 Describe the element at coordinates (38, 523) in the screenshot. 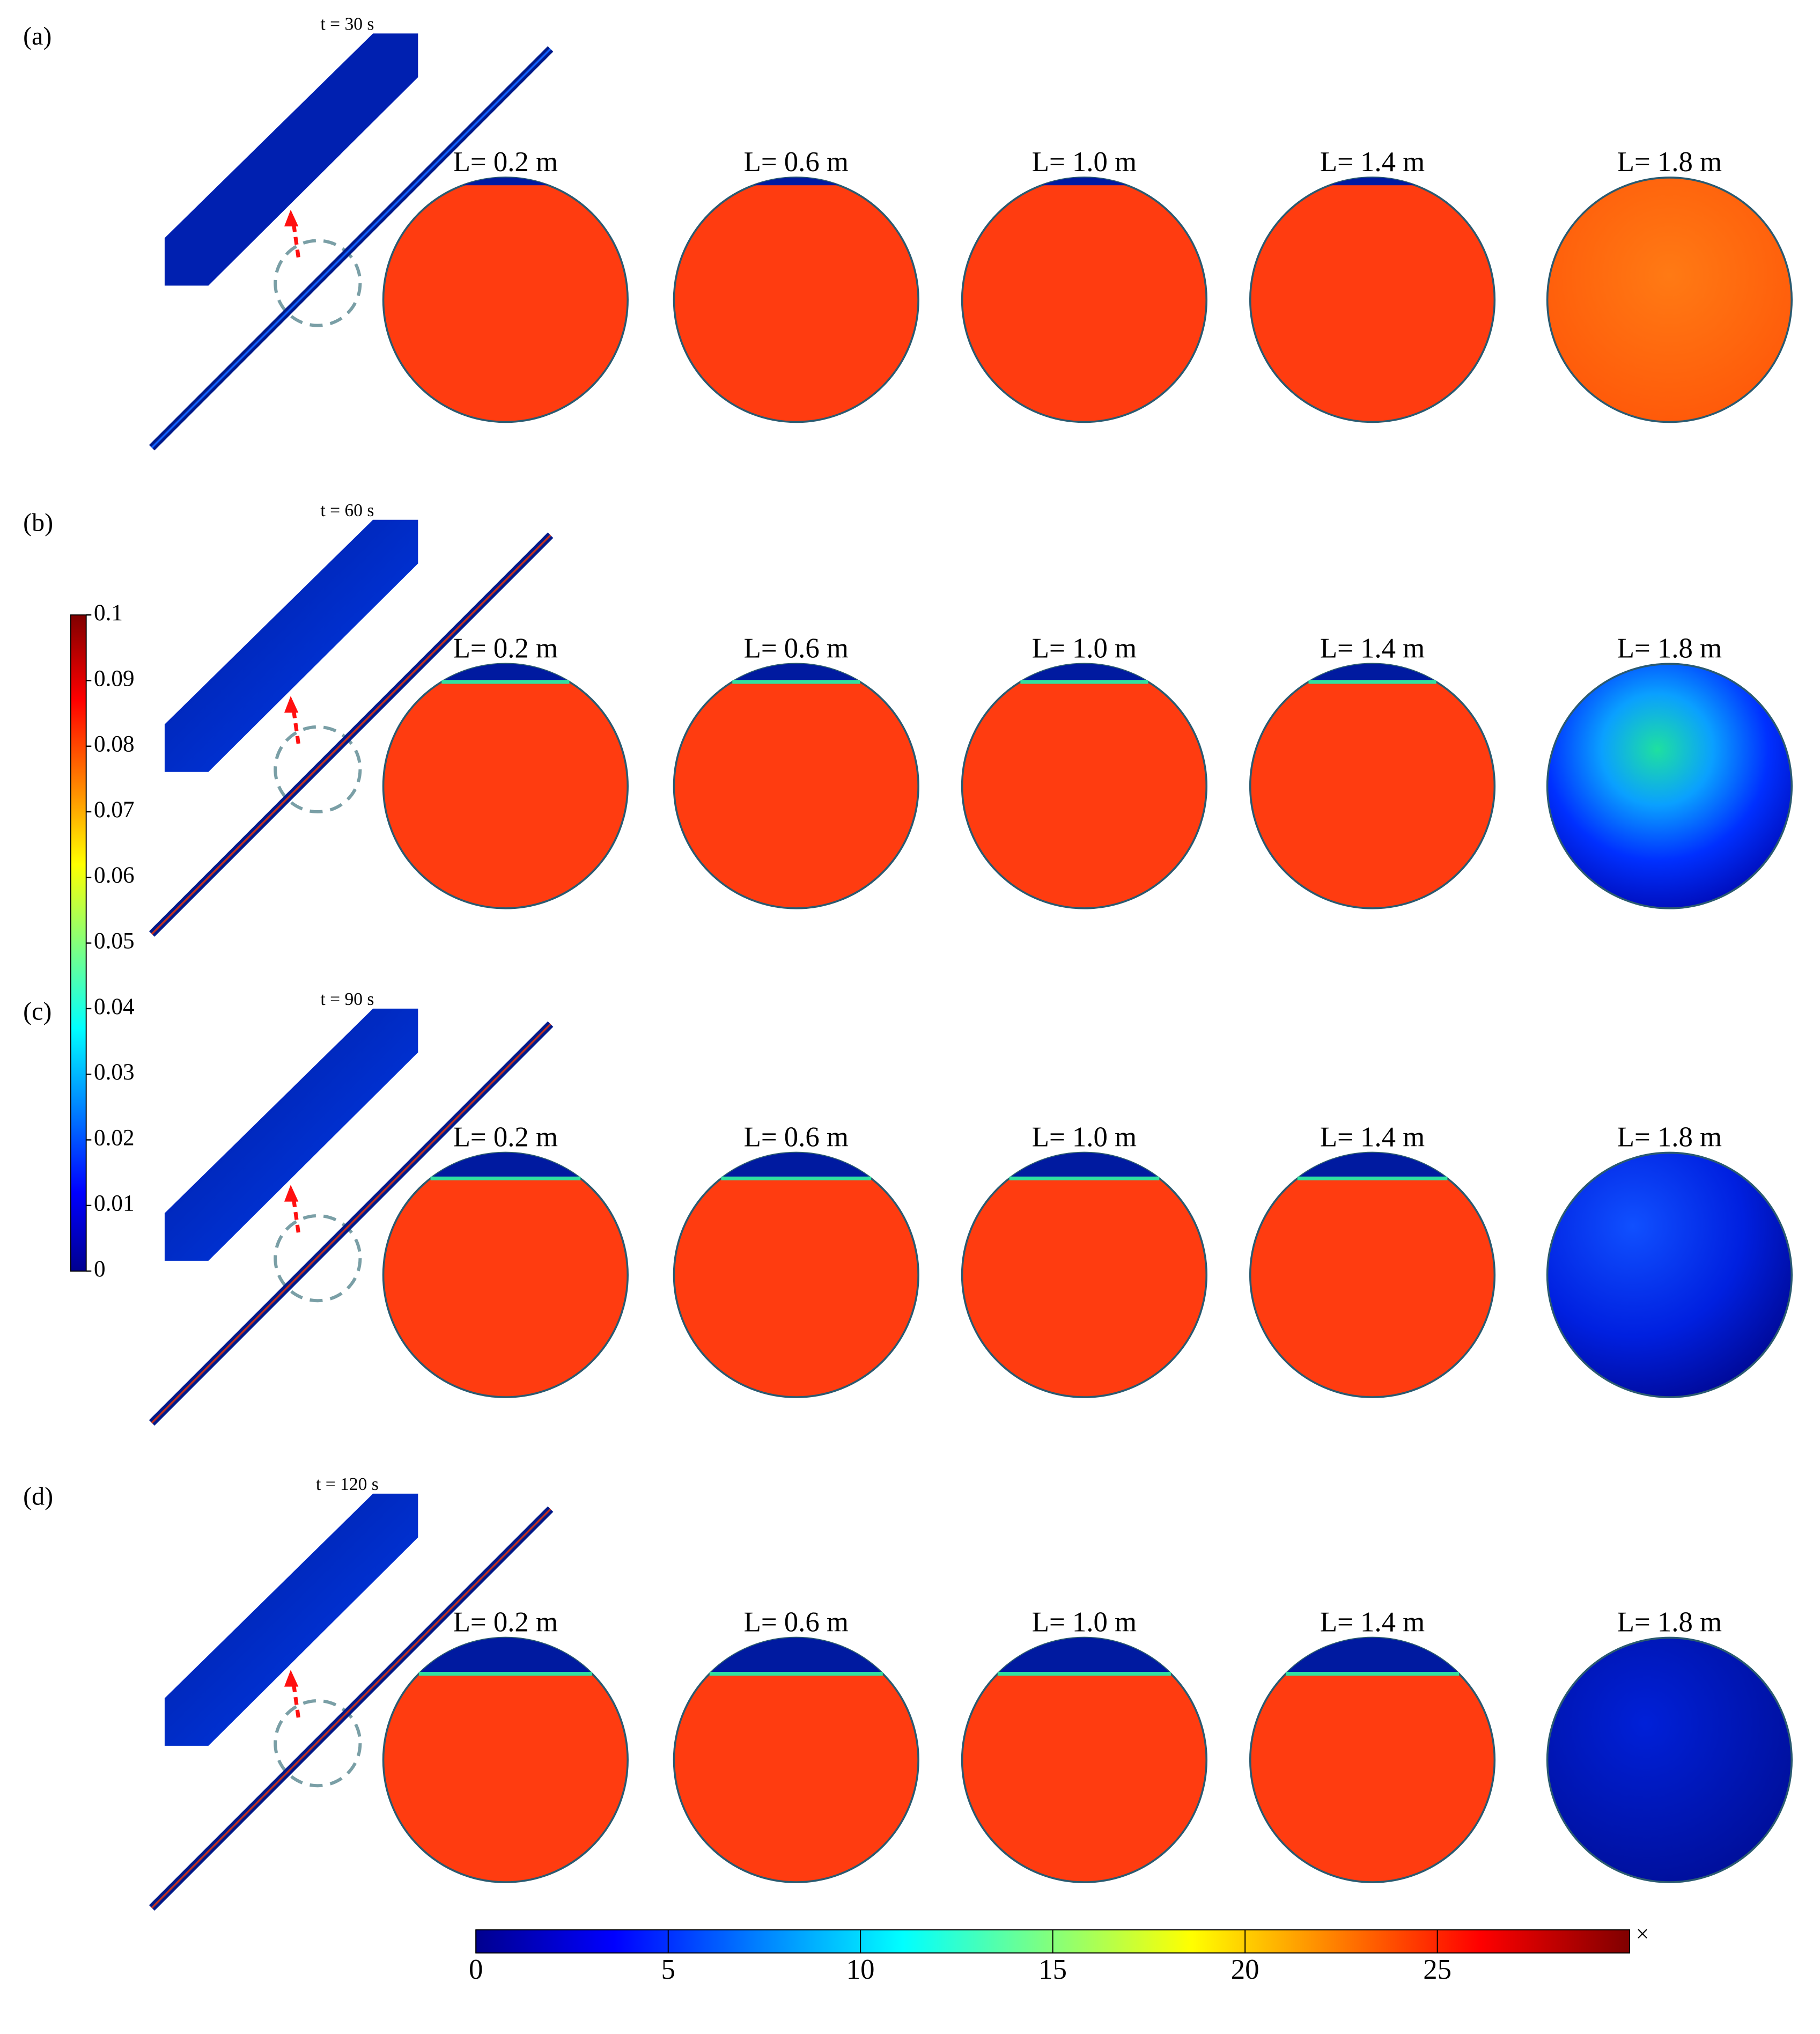

I see `panel-label: (b)` at that location.